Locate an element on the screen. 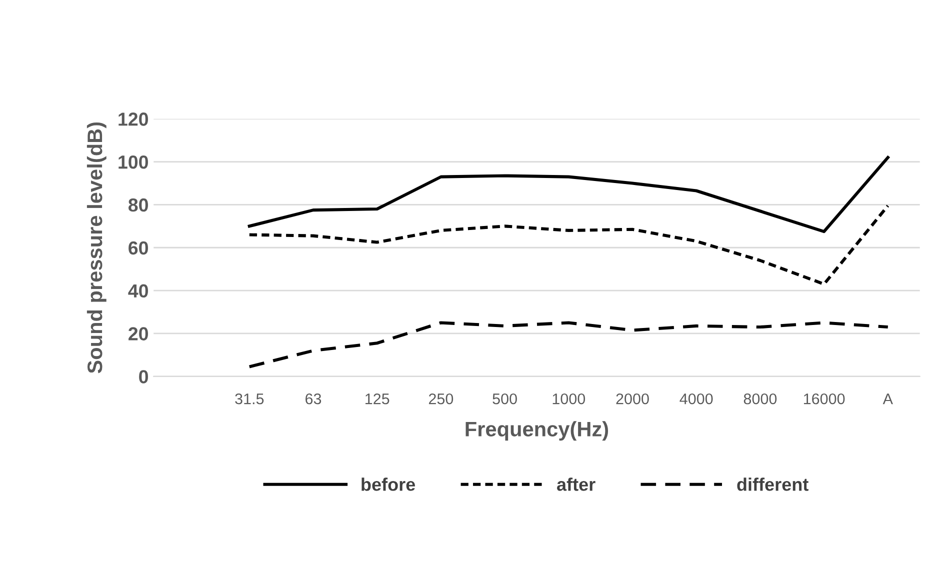 The image size is (931, 566). y-tick-label: 100 is located at coordinates (133, 162).